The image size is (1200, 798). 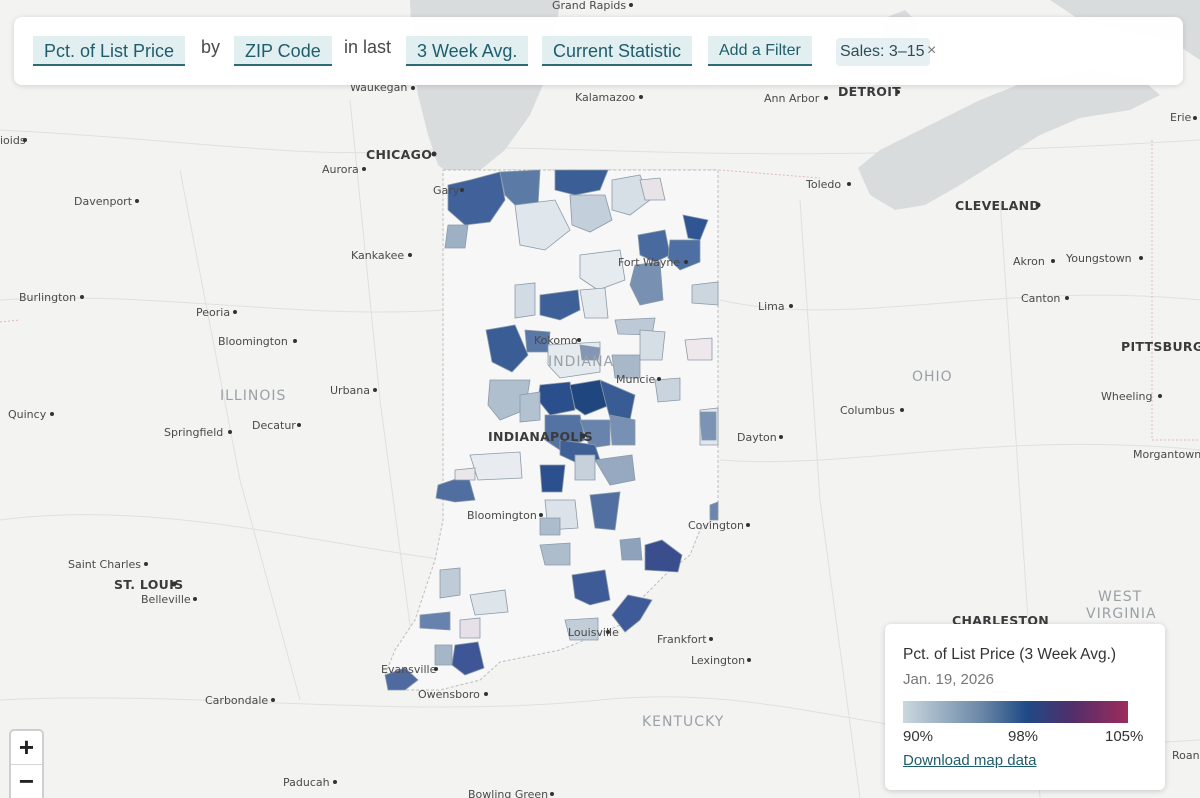 What do you see at coordinates (718, 660) in the screenshot?
I see `city-label: Lexington` at bounding box center [718, 660].